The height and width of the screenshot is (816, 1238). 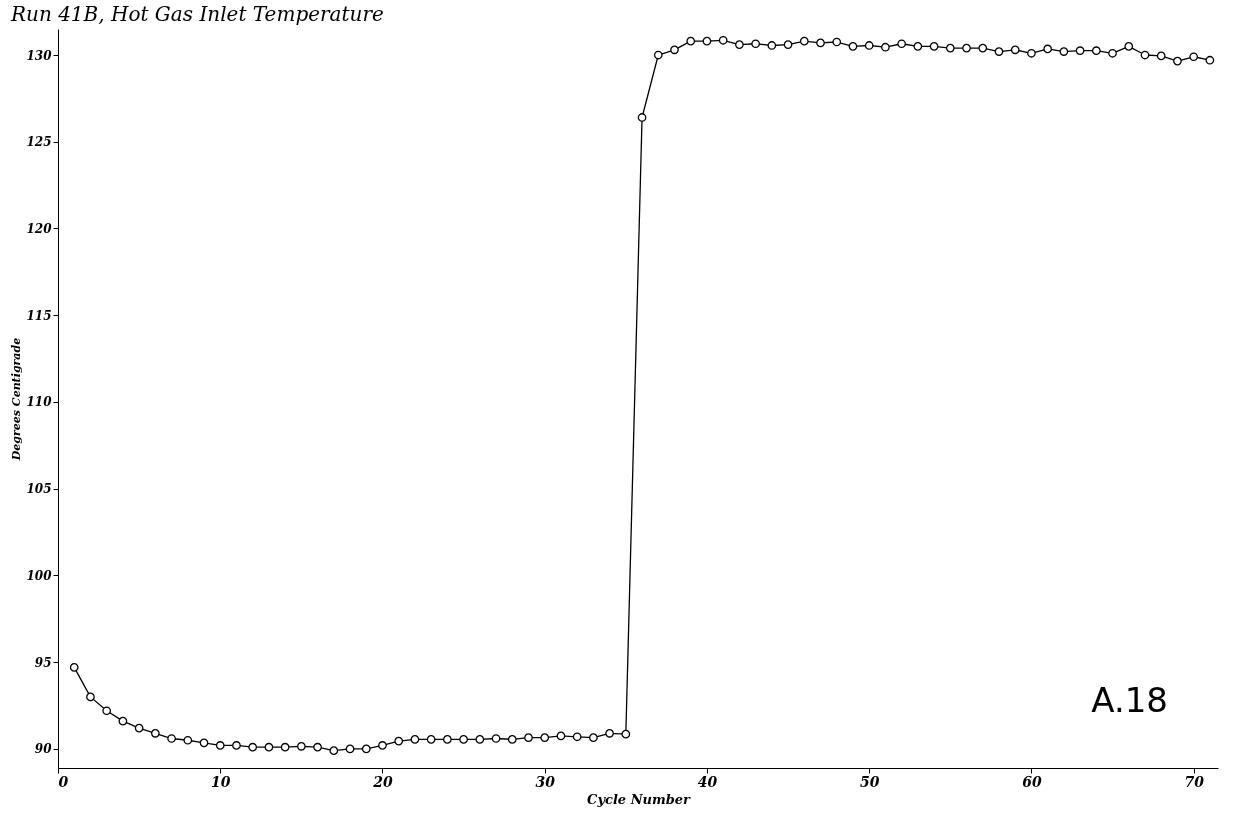 I want to click on y-tick-label: 115, so click(x=39, y=315).